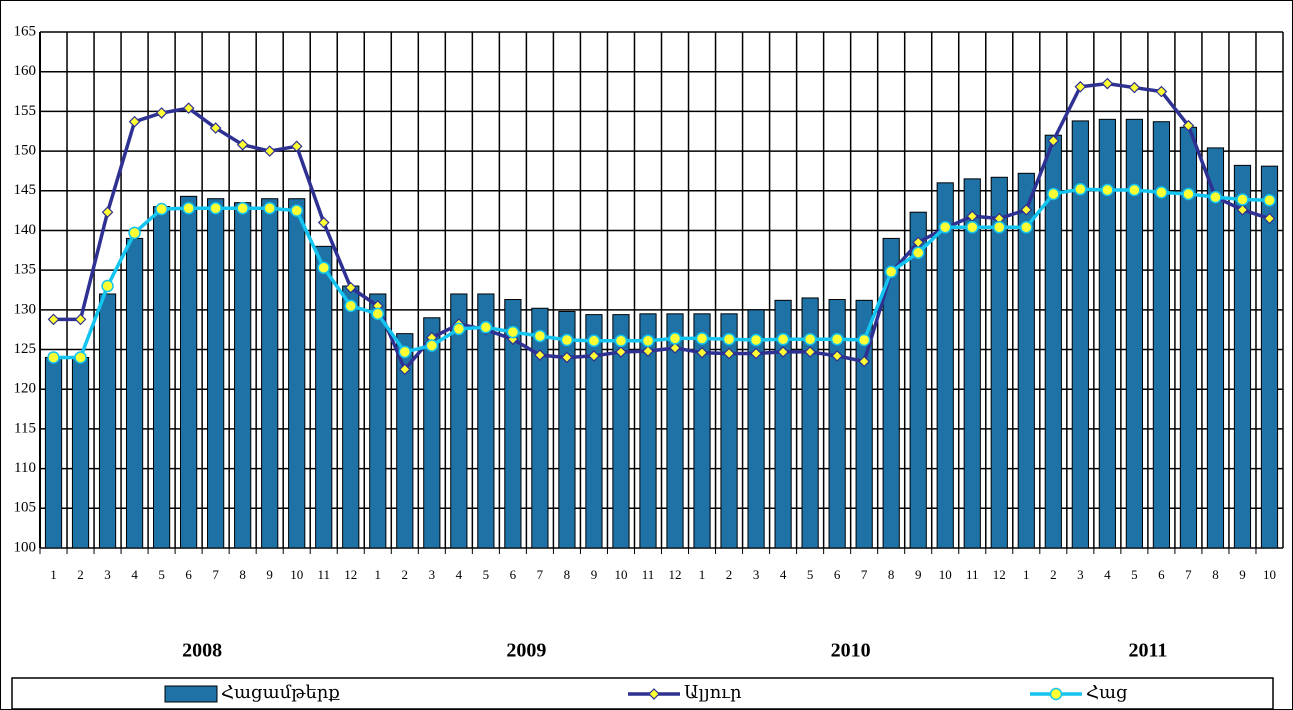  I want to click on x-tick-label: 12, so click(999, 574).